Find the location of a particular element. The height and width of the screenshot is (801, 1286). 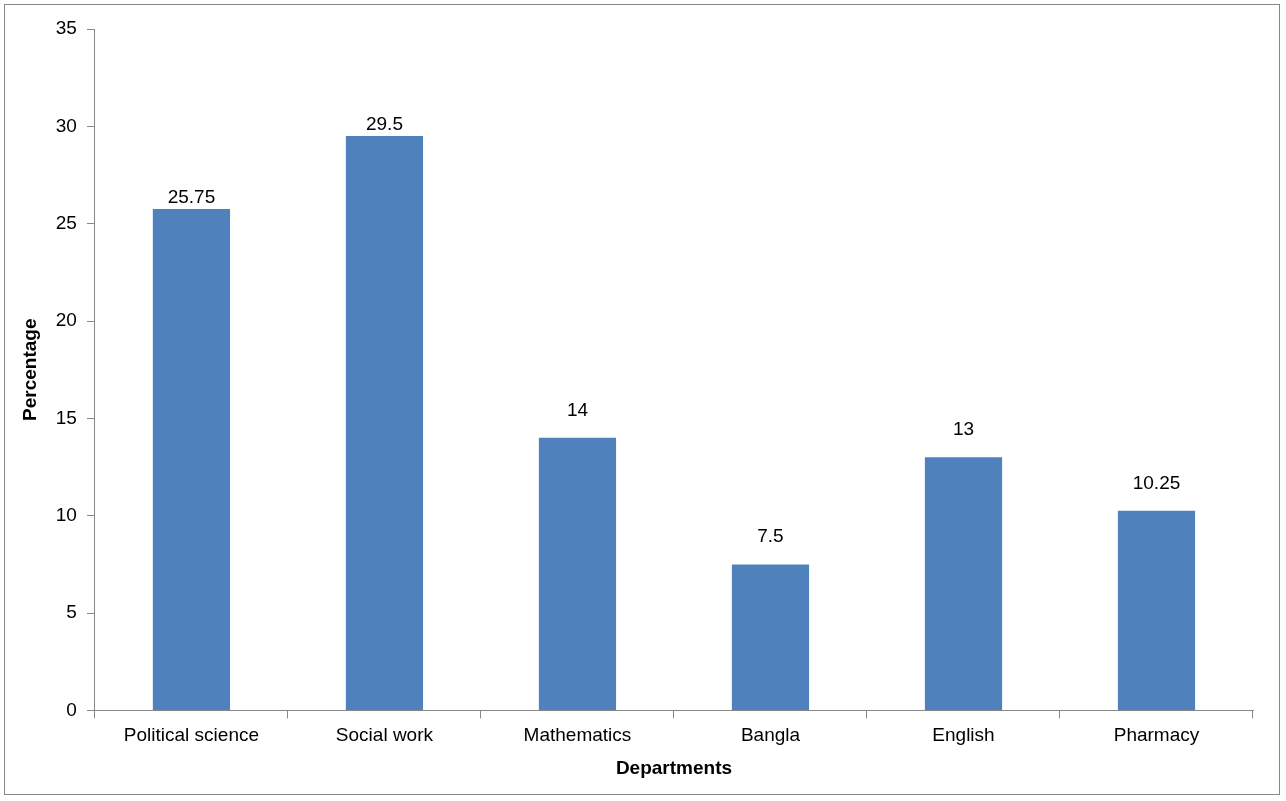

y-tick-label: 35 is located at coordinates (66, 28).